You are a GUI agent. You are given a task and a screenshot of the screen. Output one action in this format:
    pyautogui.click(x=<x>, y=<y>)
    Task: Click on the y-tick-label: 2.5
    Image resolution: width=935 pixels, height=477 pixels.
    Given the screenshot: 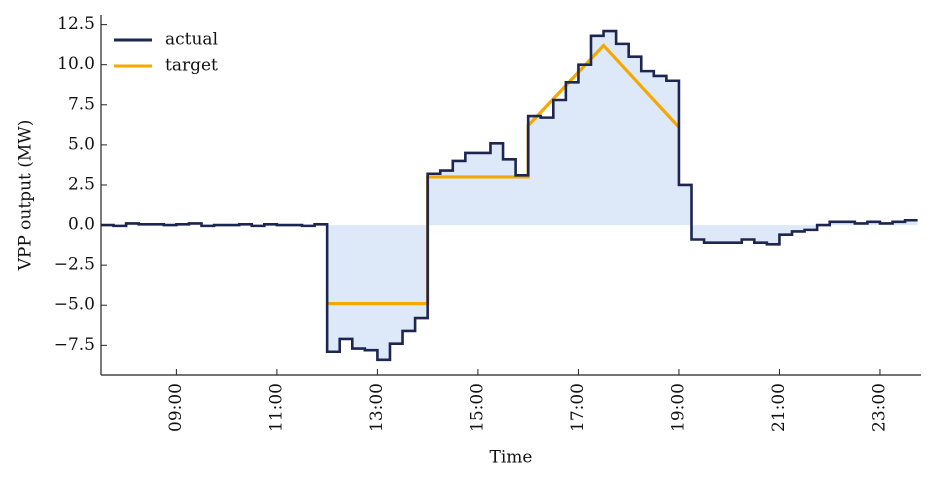 What is the action you would take?
    pyautogui.click(x=81, y=184)
    